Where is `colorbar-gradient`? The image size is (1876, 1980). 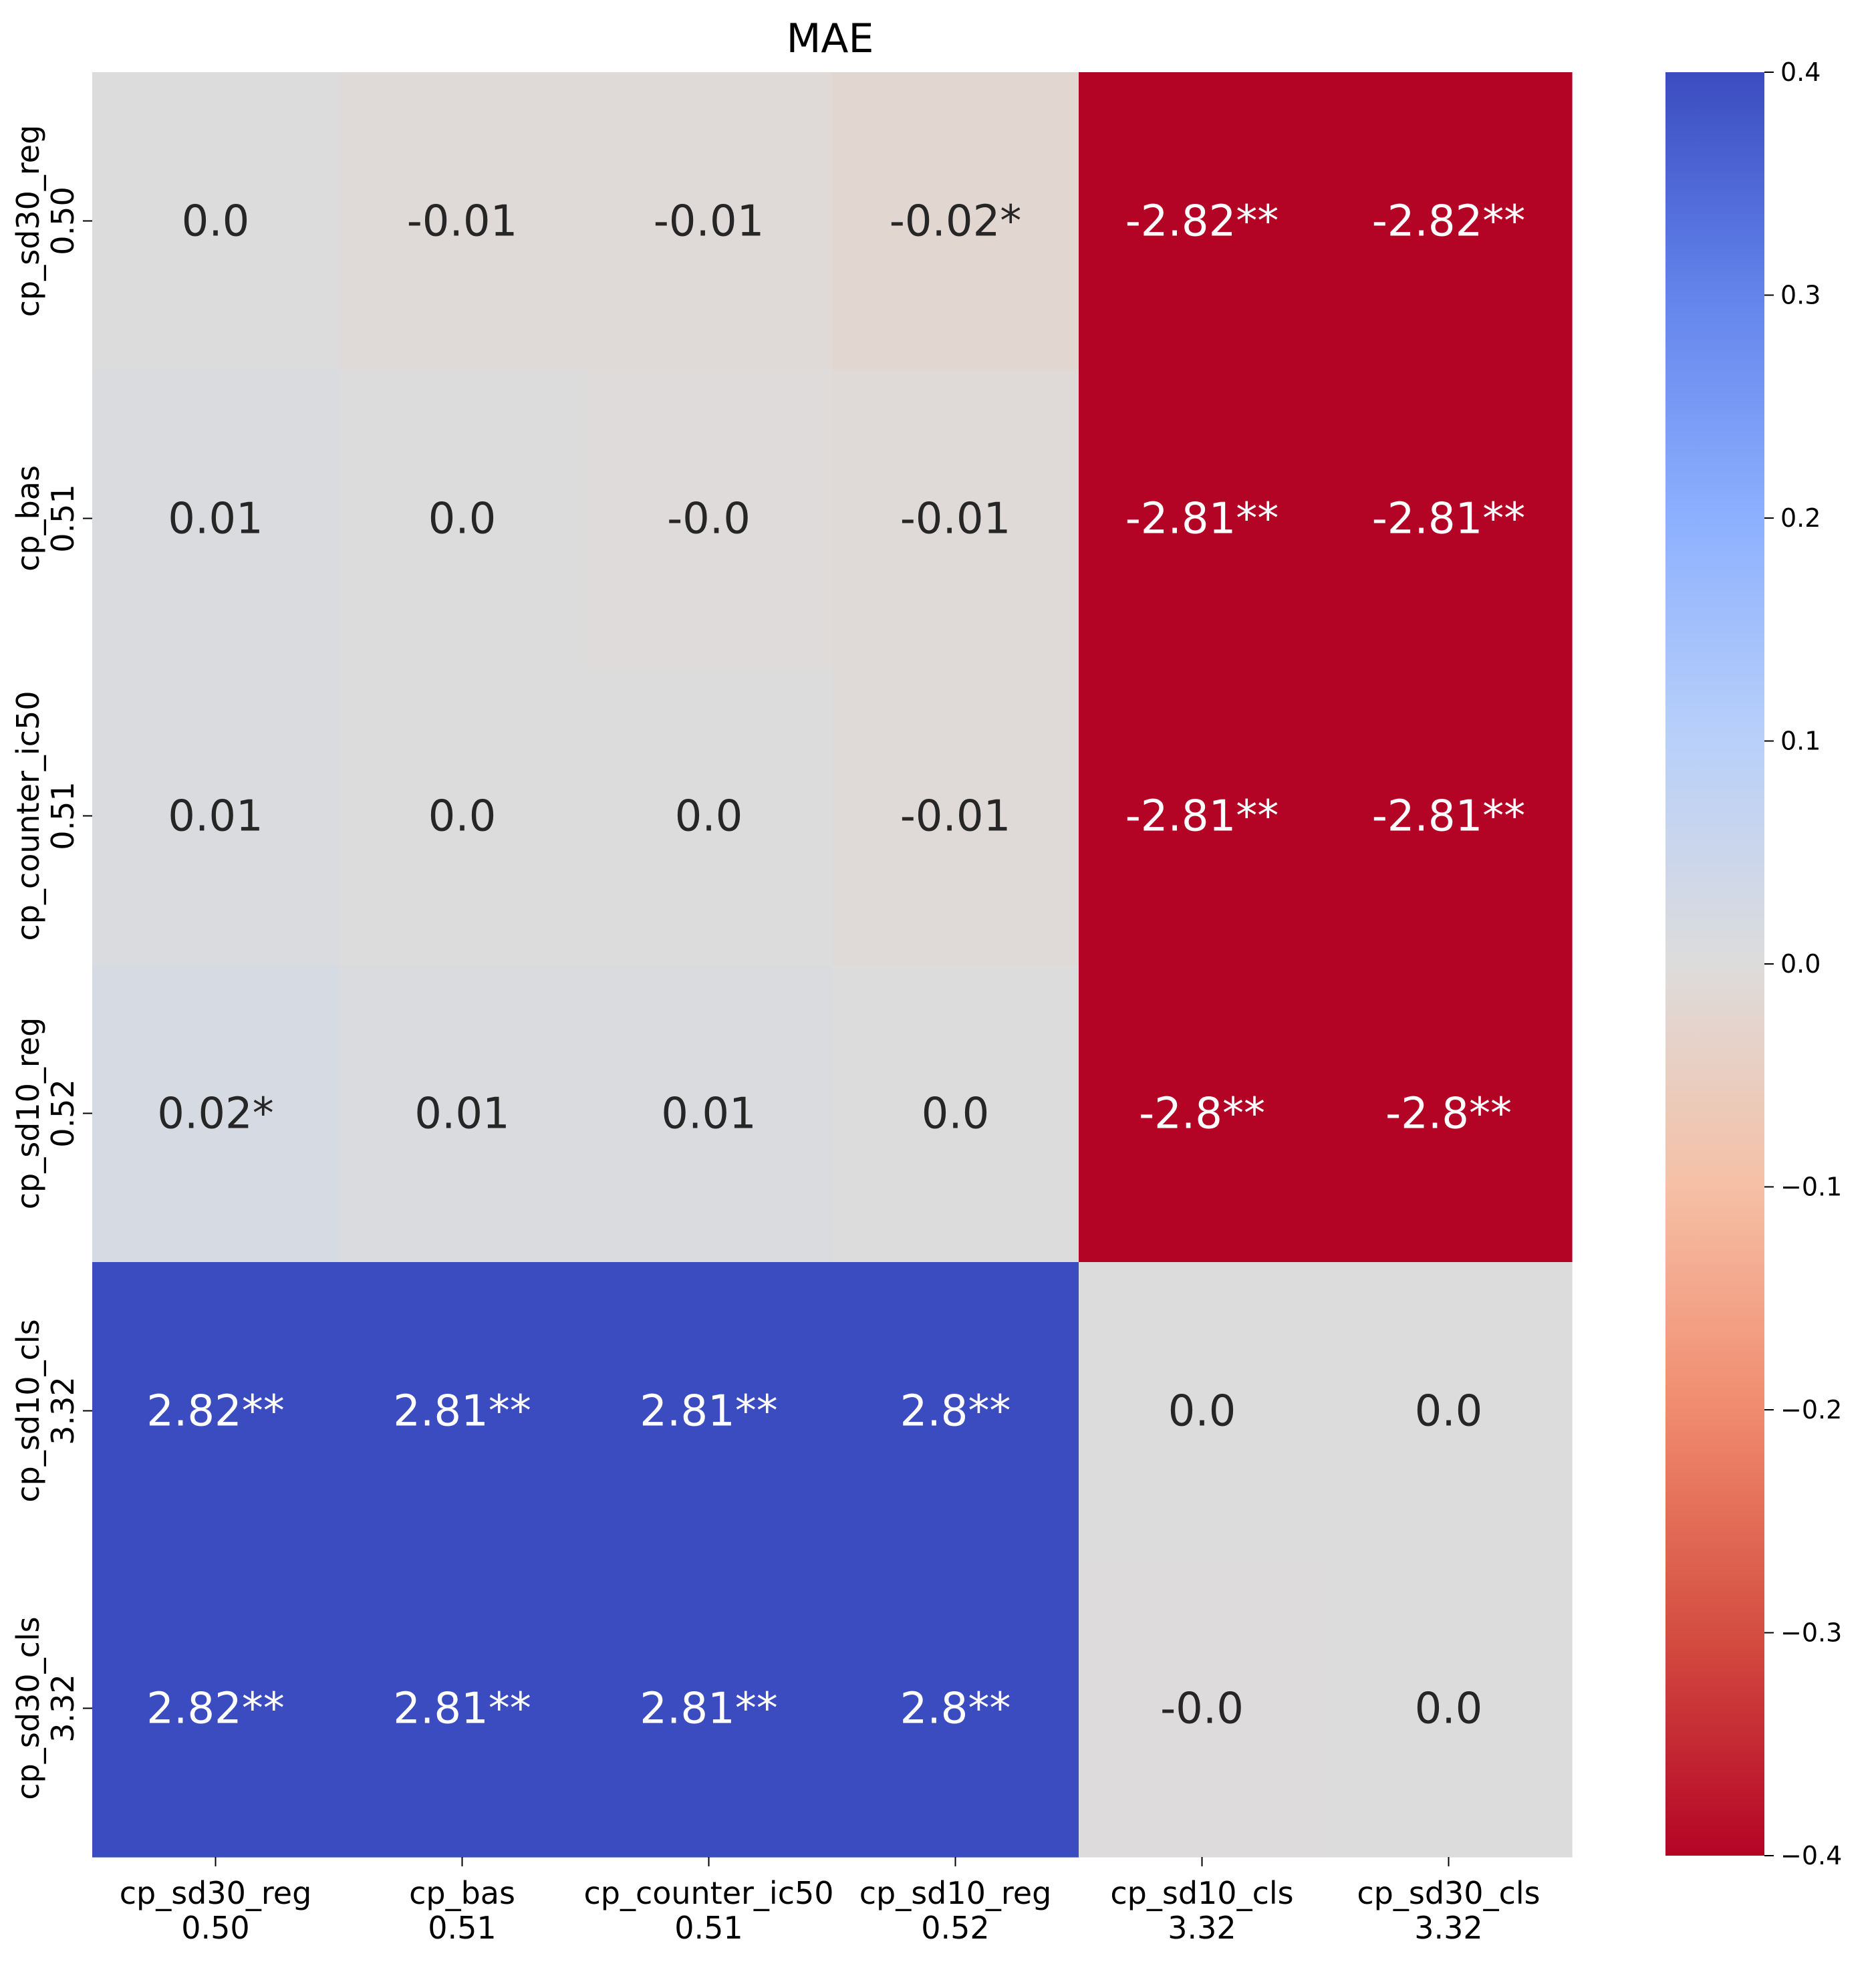
colorbar-gradient is located at coordinates (1714, 964).